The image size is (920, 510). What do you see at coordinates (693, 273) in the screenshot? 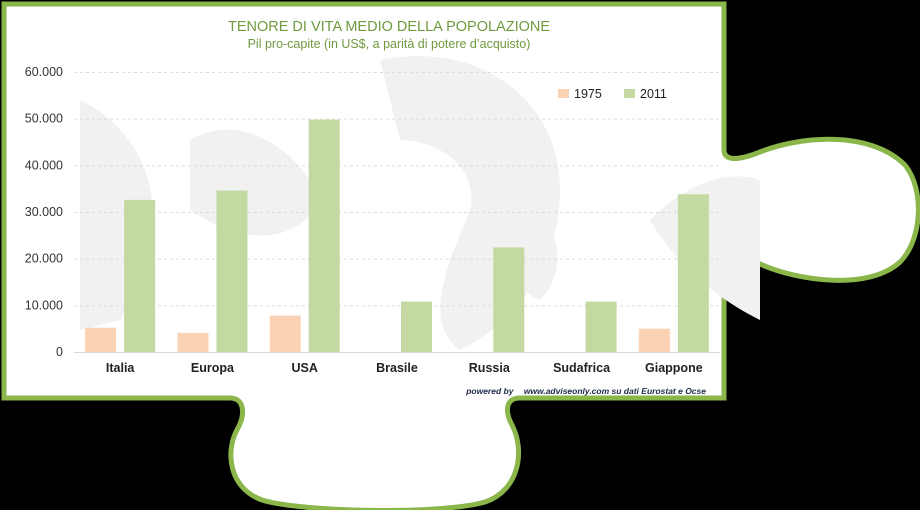
I see `bar-2011-giappone` at bounding box center [693, 273].